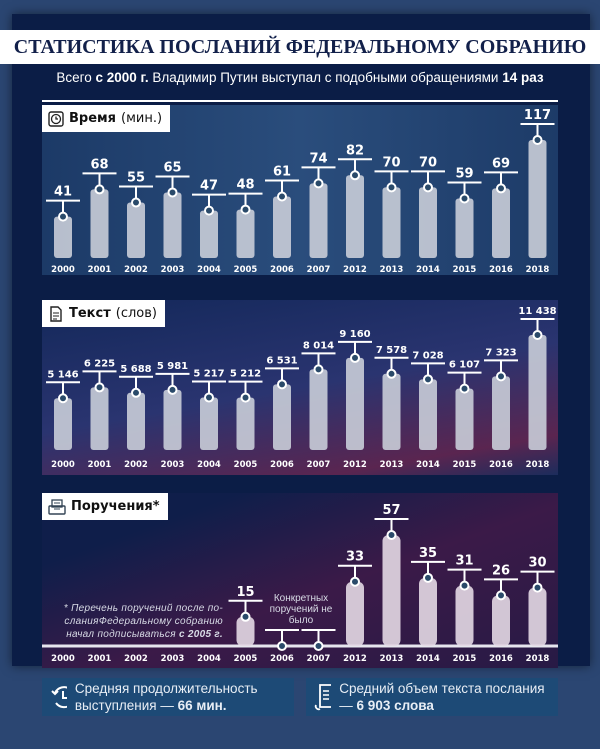  I want to click on data-label: 70, so click(391, 162).